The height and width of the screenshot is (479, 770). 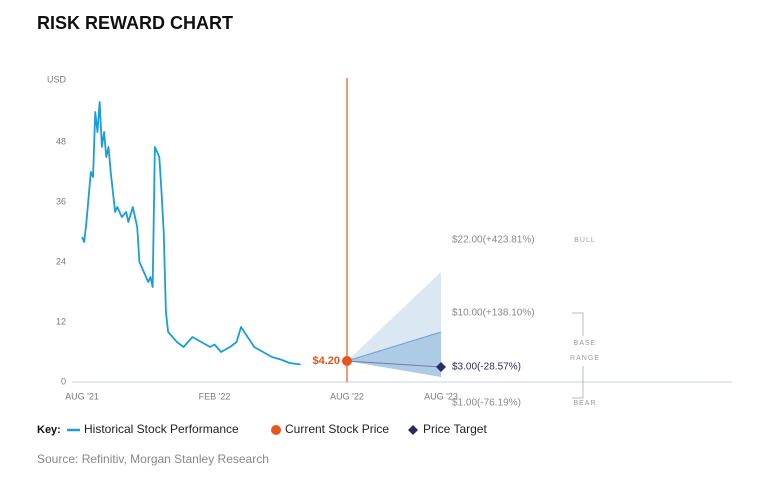 What do you see at coordinates (135, 23) in the screenshot?
I see `chart-title: RISK REWARD CHART` at bounding box center [135, 23].